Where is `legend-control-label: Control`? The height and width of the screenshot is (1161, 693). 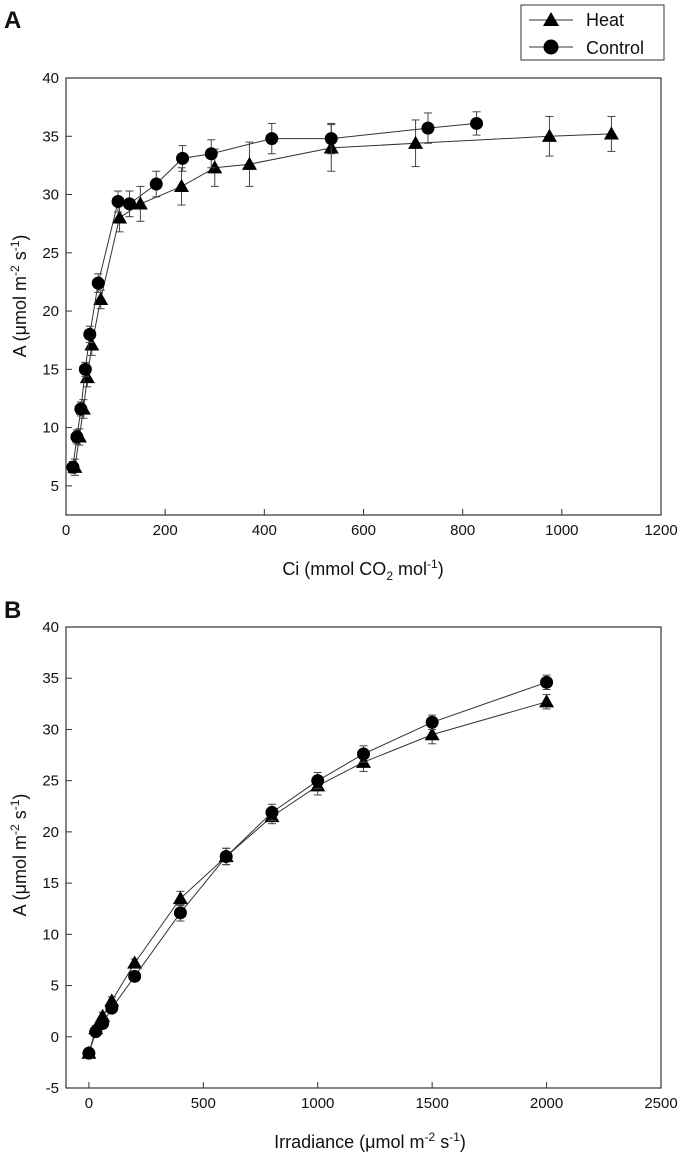
legend-control-label: Control is located at coordinates (615, 48).